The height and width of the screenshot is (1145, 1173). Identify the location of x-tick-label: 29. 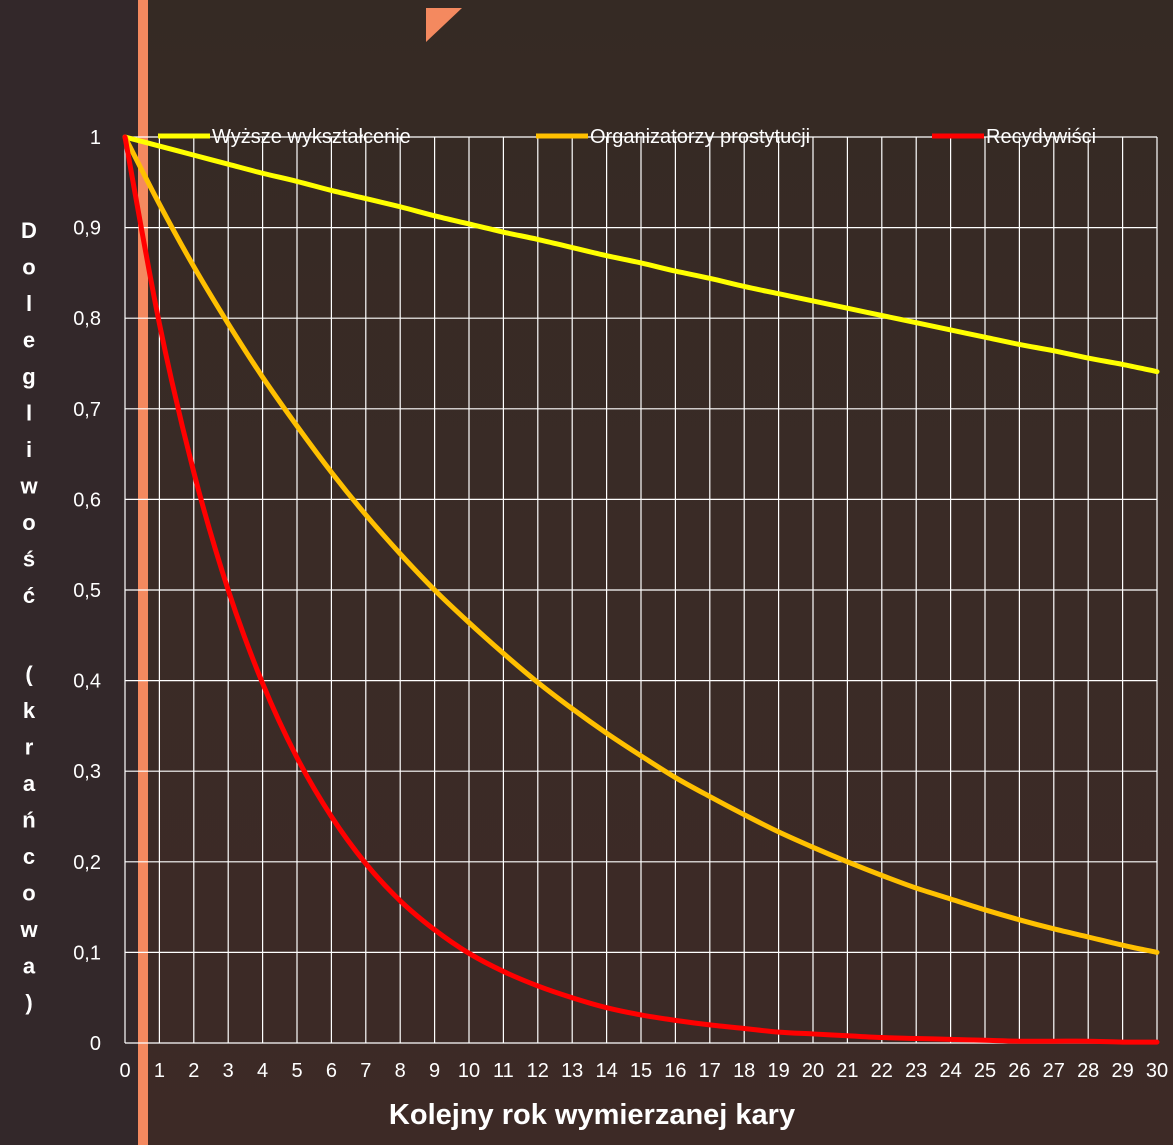
(1122, 1071).